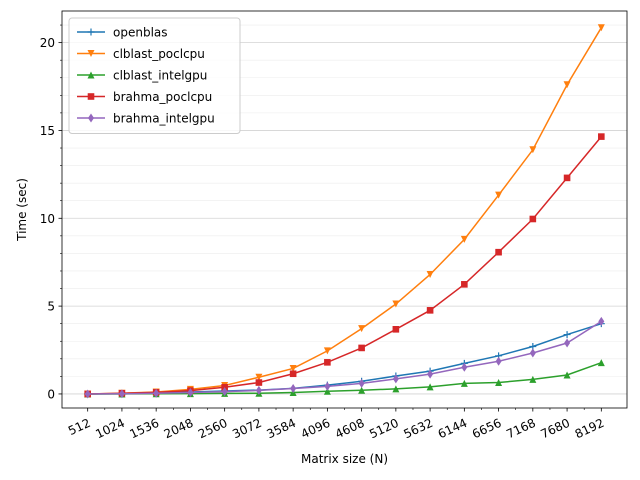 This screenshot has width=640, height=480. I want to click on legend-entry: brahma_poclcpu, so click(144, 97).